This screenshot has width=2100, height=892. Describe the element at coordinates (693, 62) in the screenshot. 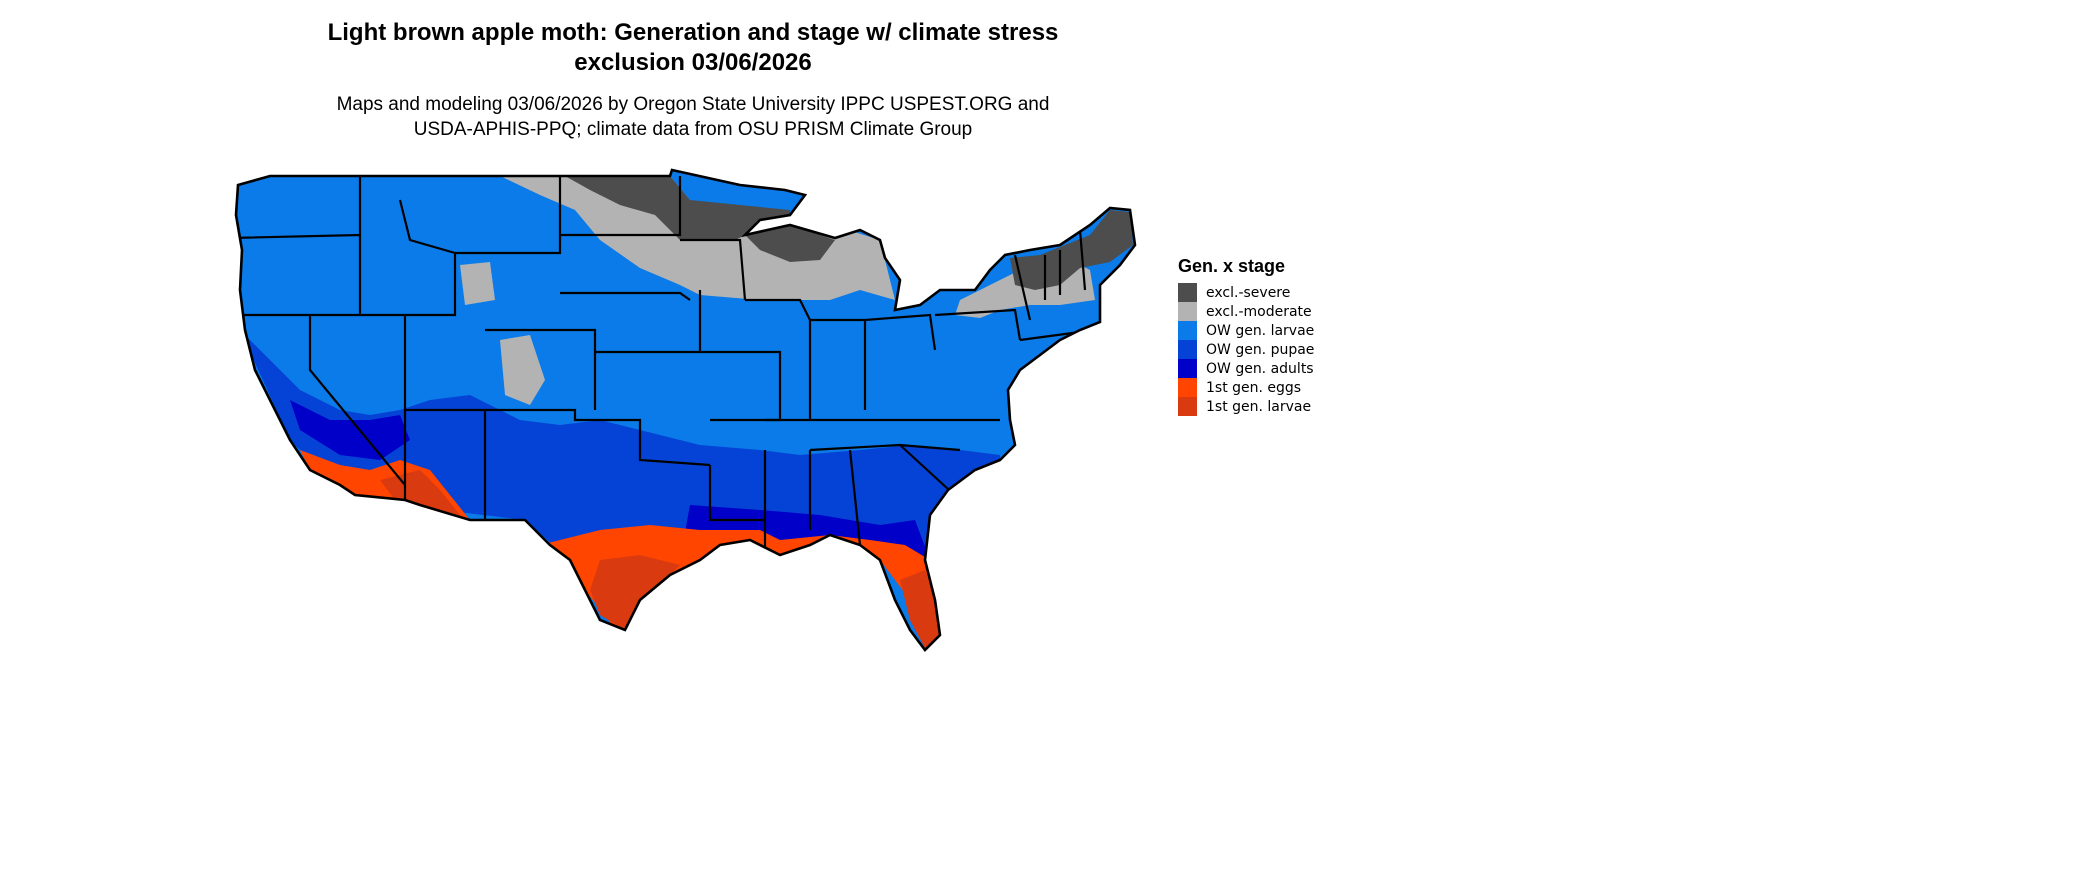

I see `title-line-2: exclusion 03/06/2026` at that location.